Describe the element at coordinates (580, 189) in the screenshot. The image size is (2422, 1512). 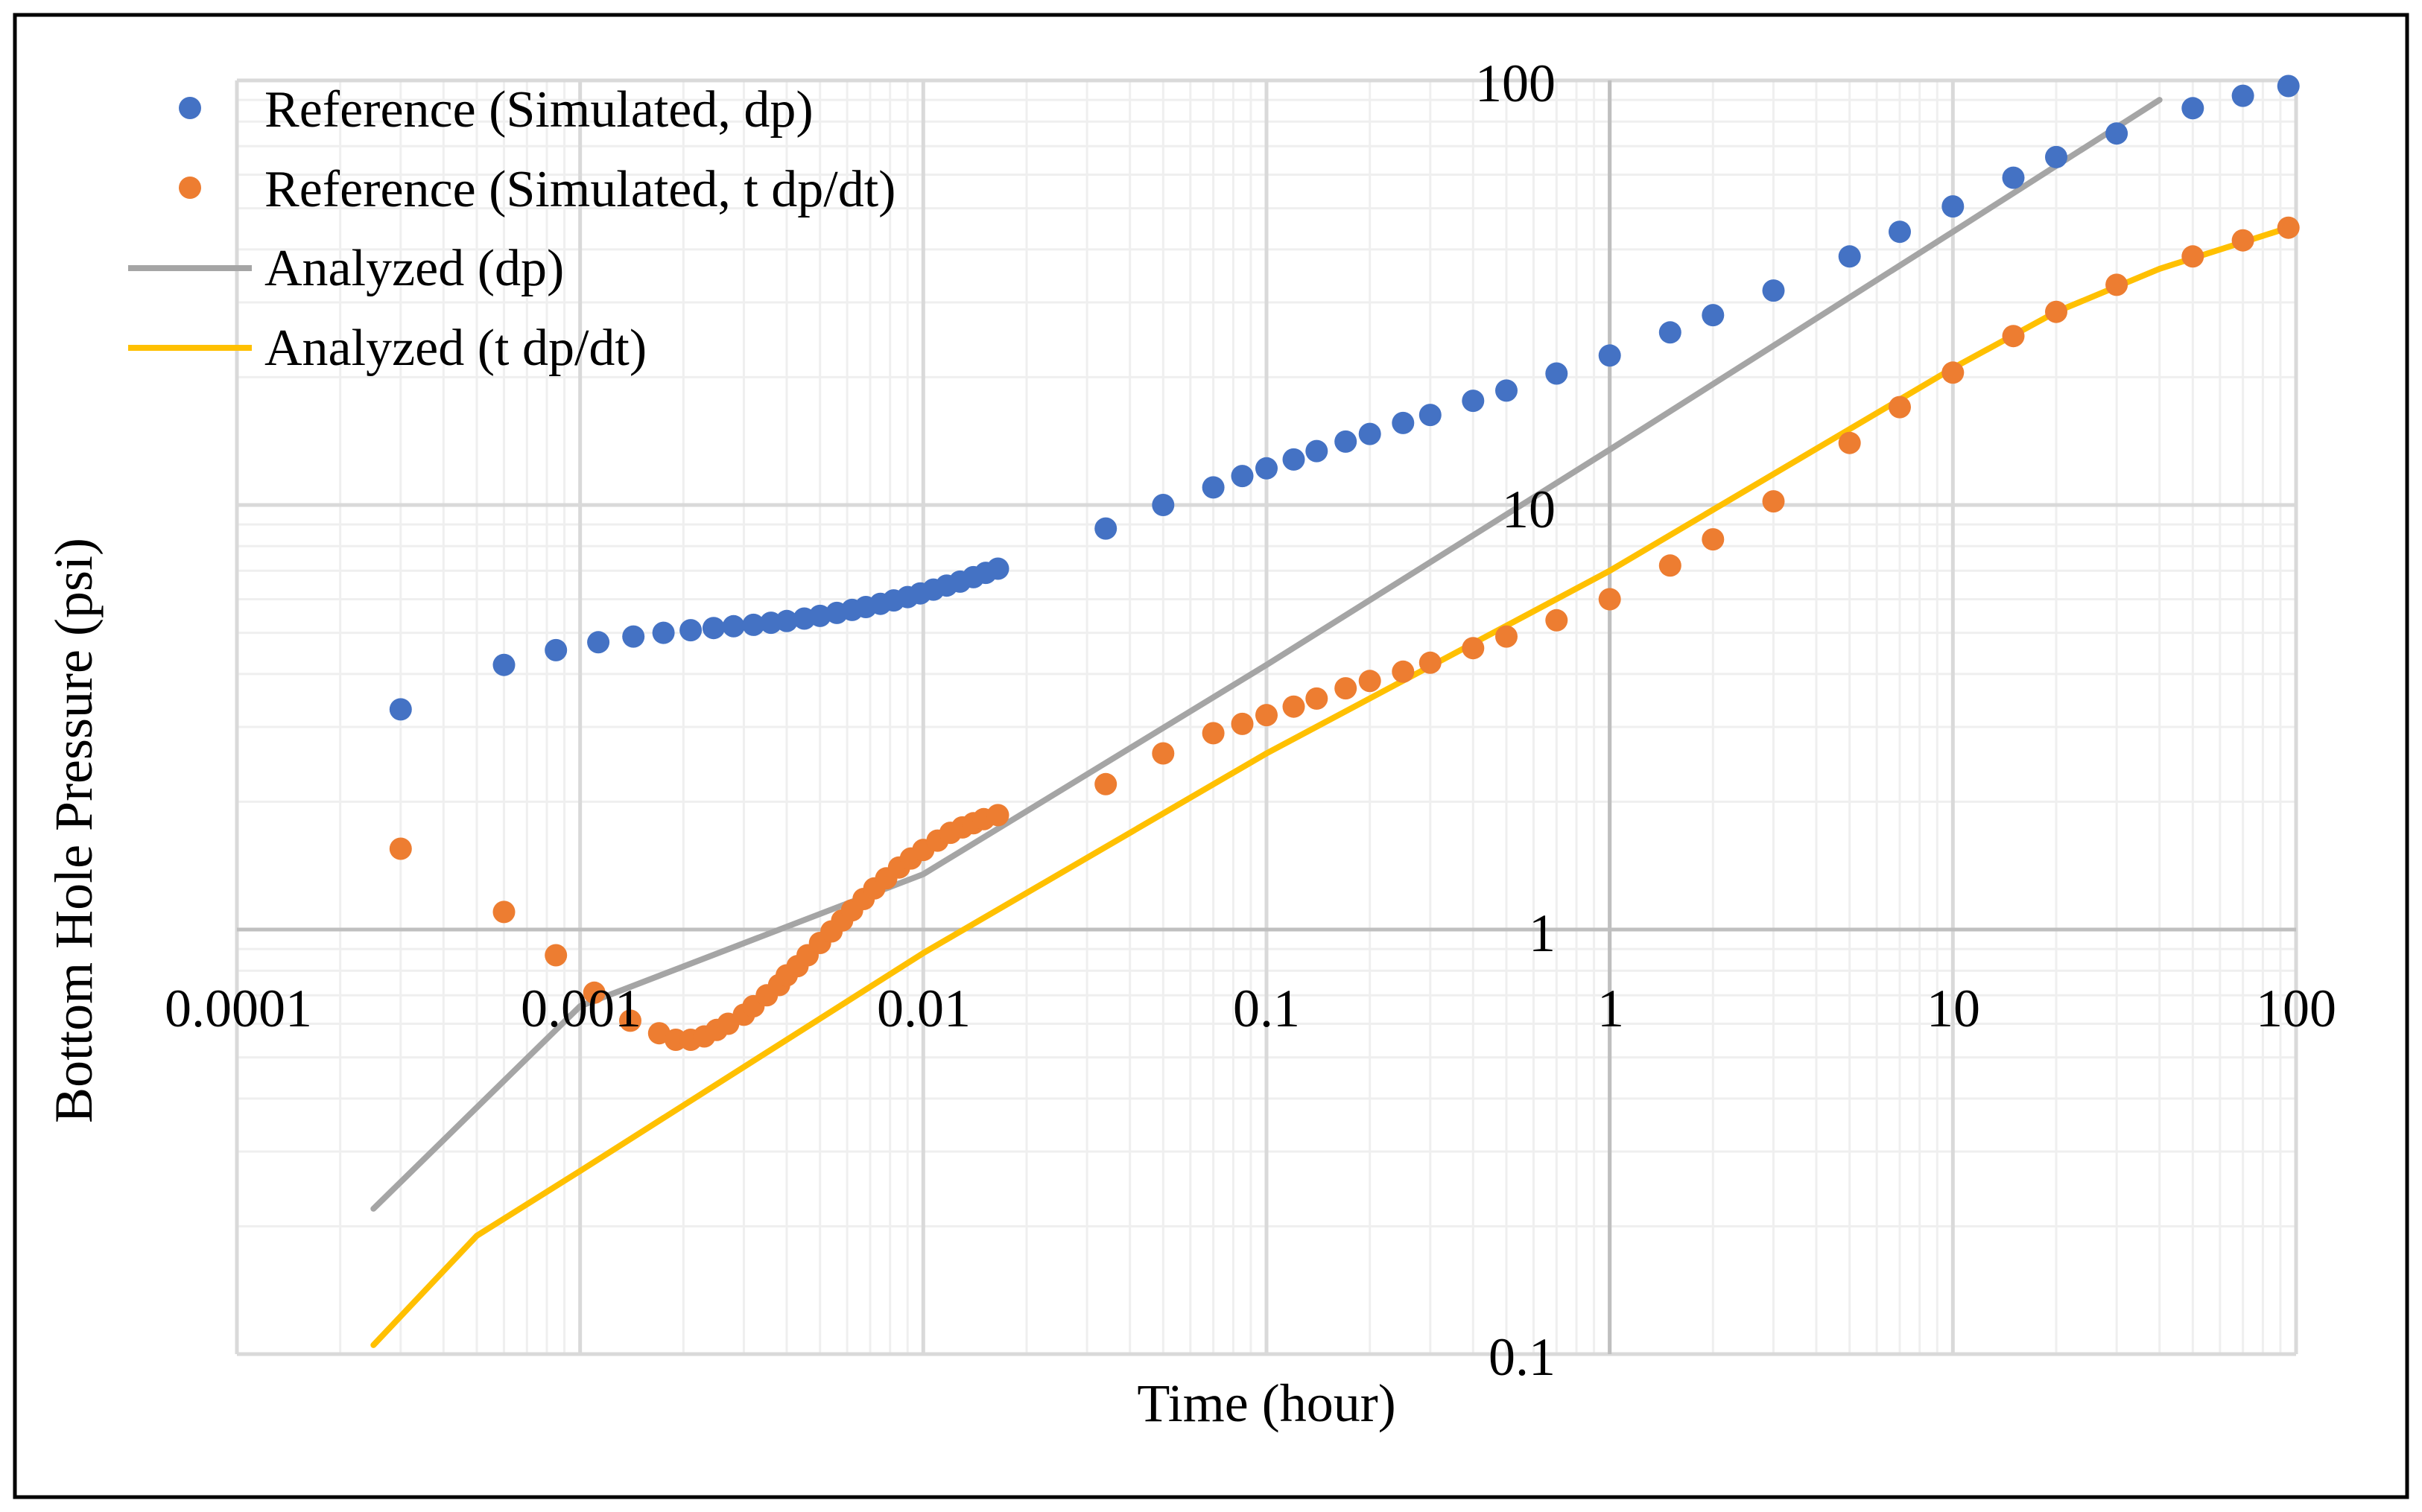
I see `legend-label: Reference (Simulated, t dp/dt)` at that location.